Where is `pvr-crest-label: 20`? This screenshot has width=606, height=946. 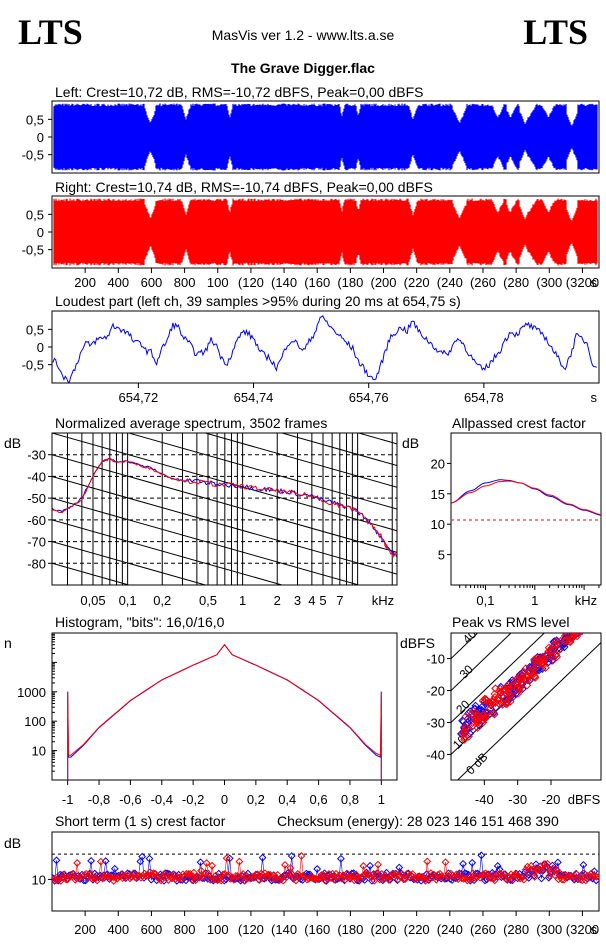 pvr-crest-label: 20 is located at coordinates (463, 707).